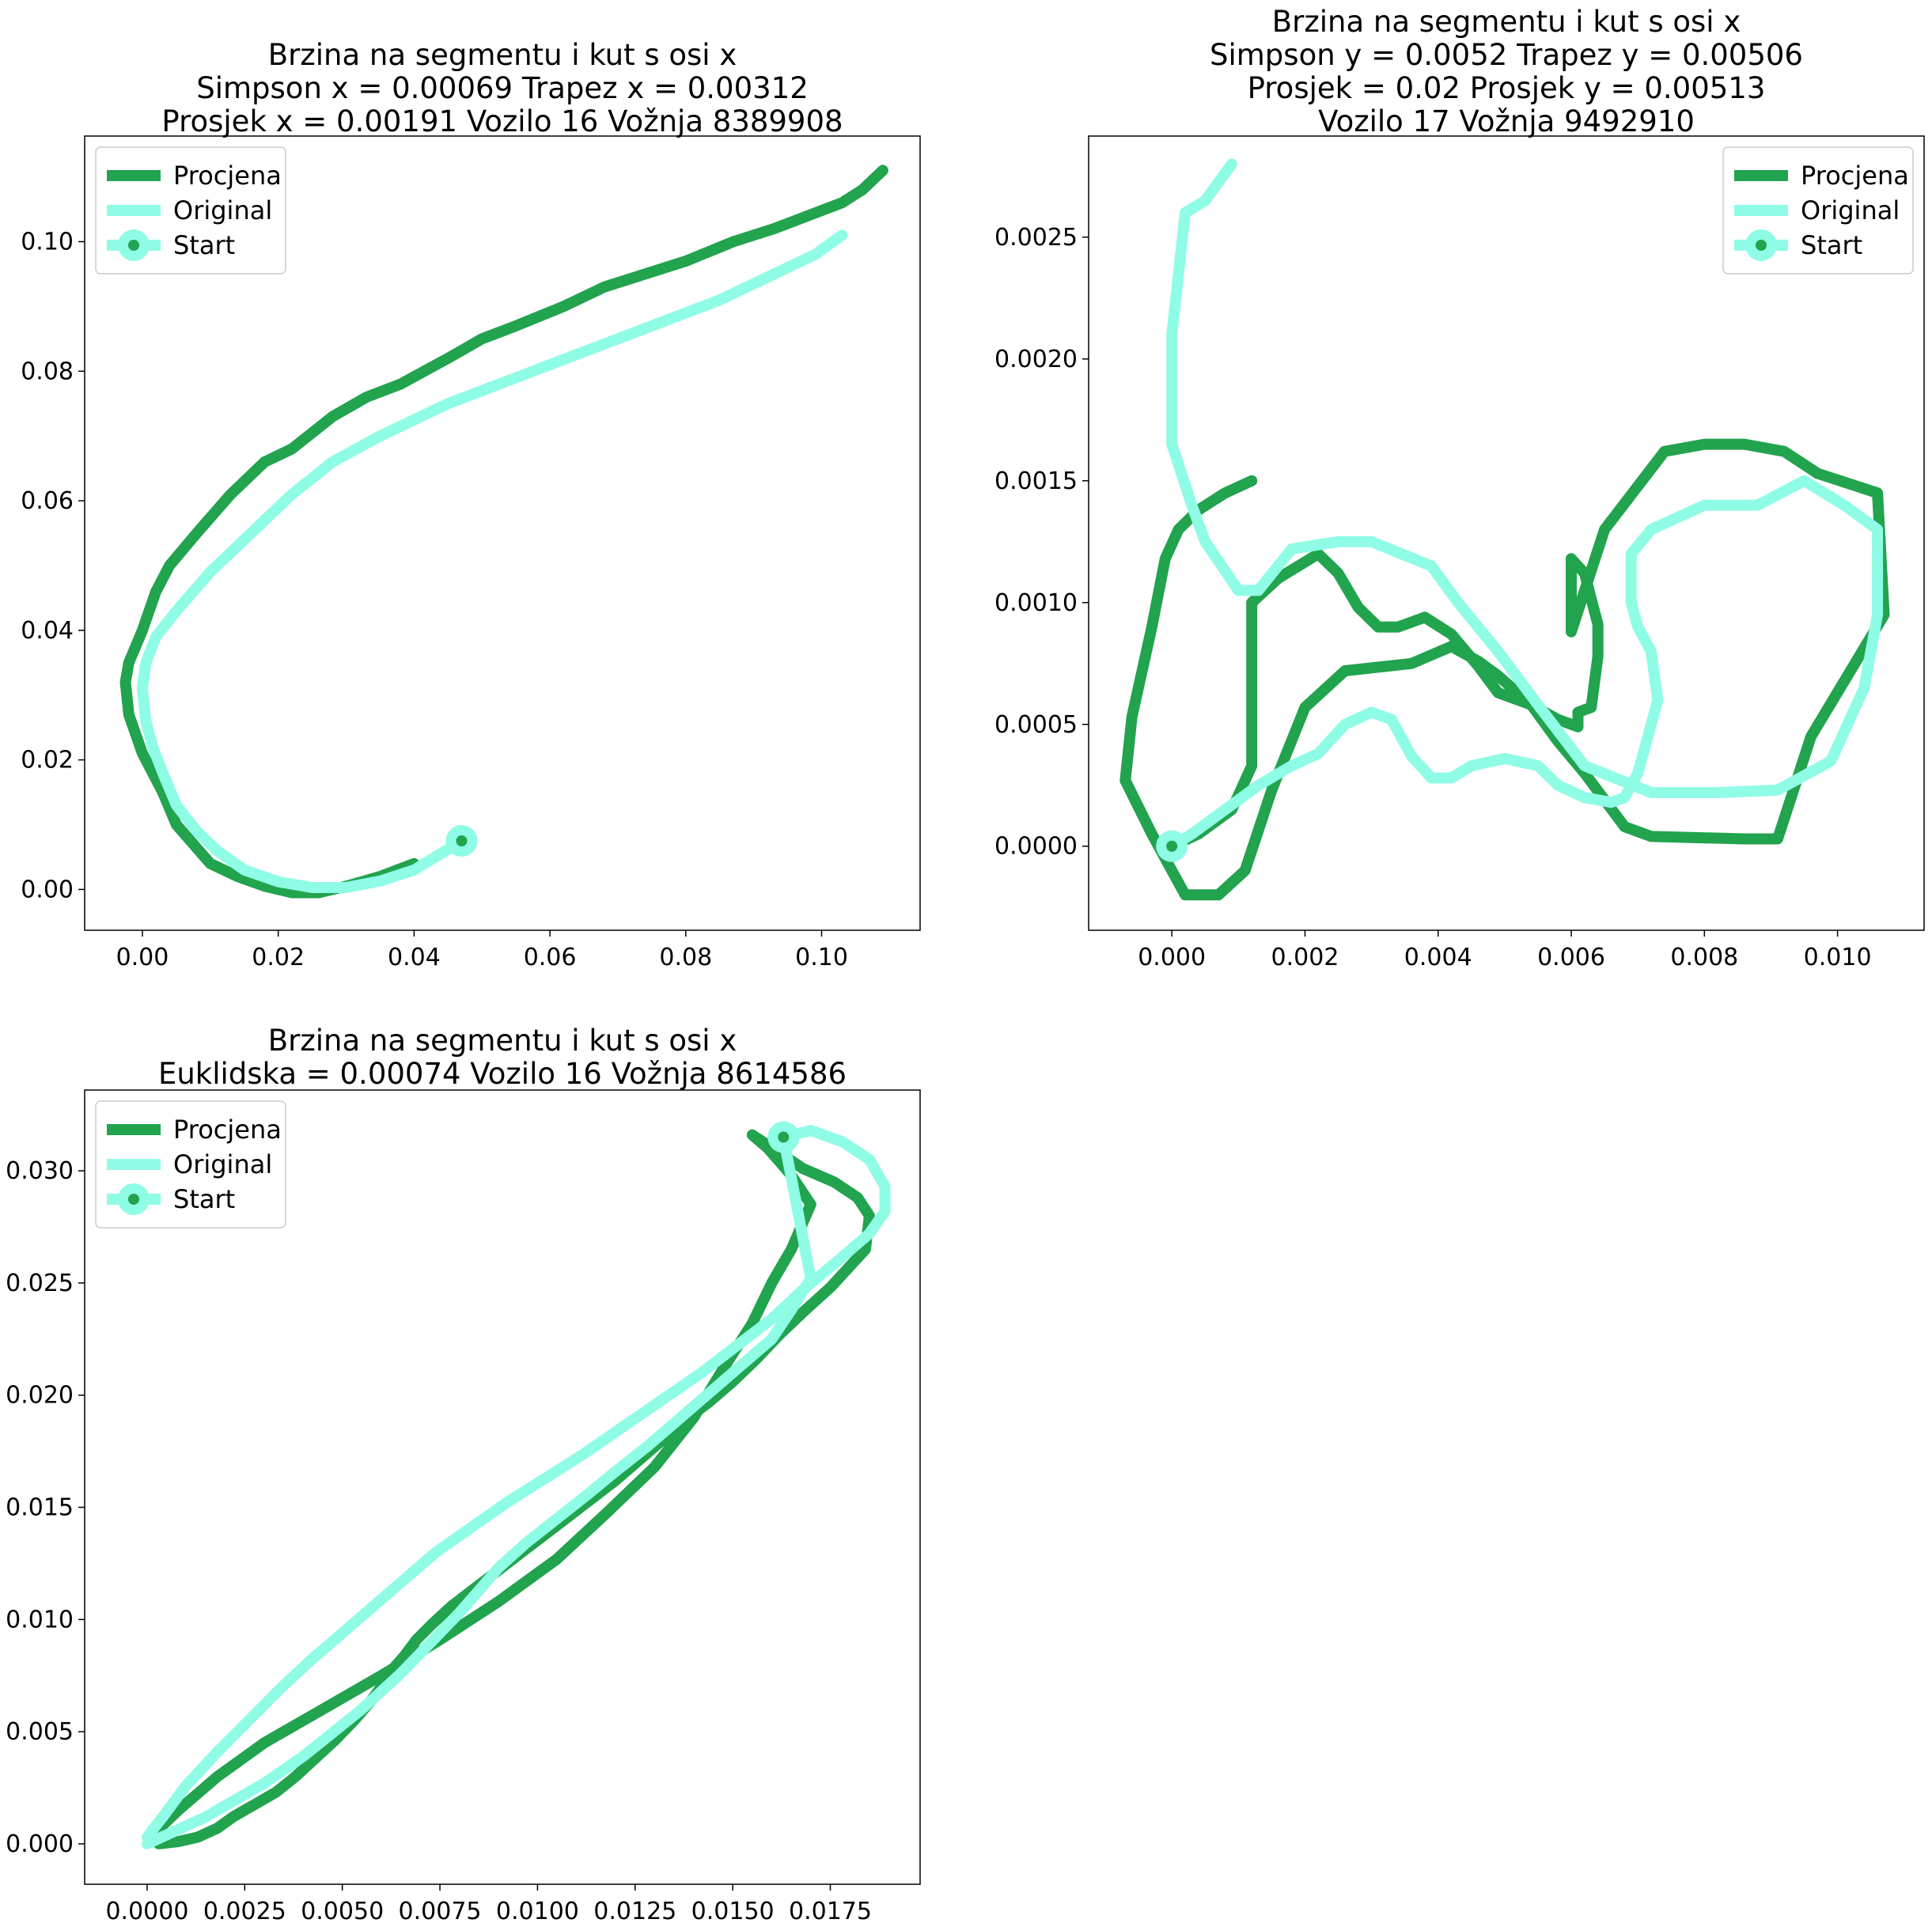 The height and width of the screenshot is (1923, 1932). What do you see at coordinates (146, 1910) in the screenshot?
I see `x-tick-label: 0.0000` at bounding box center [146, 1910].